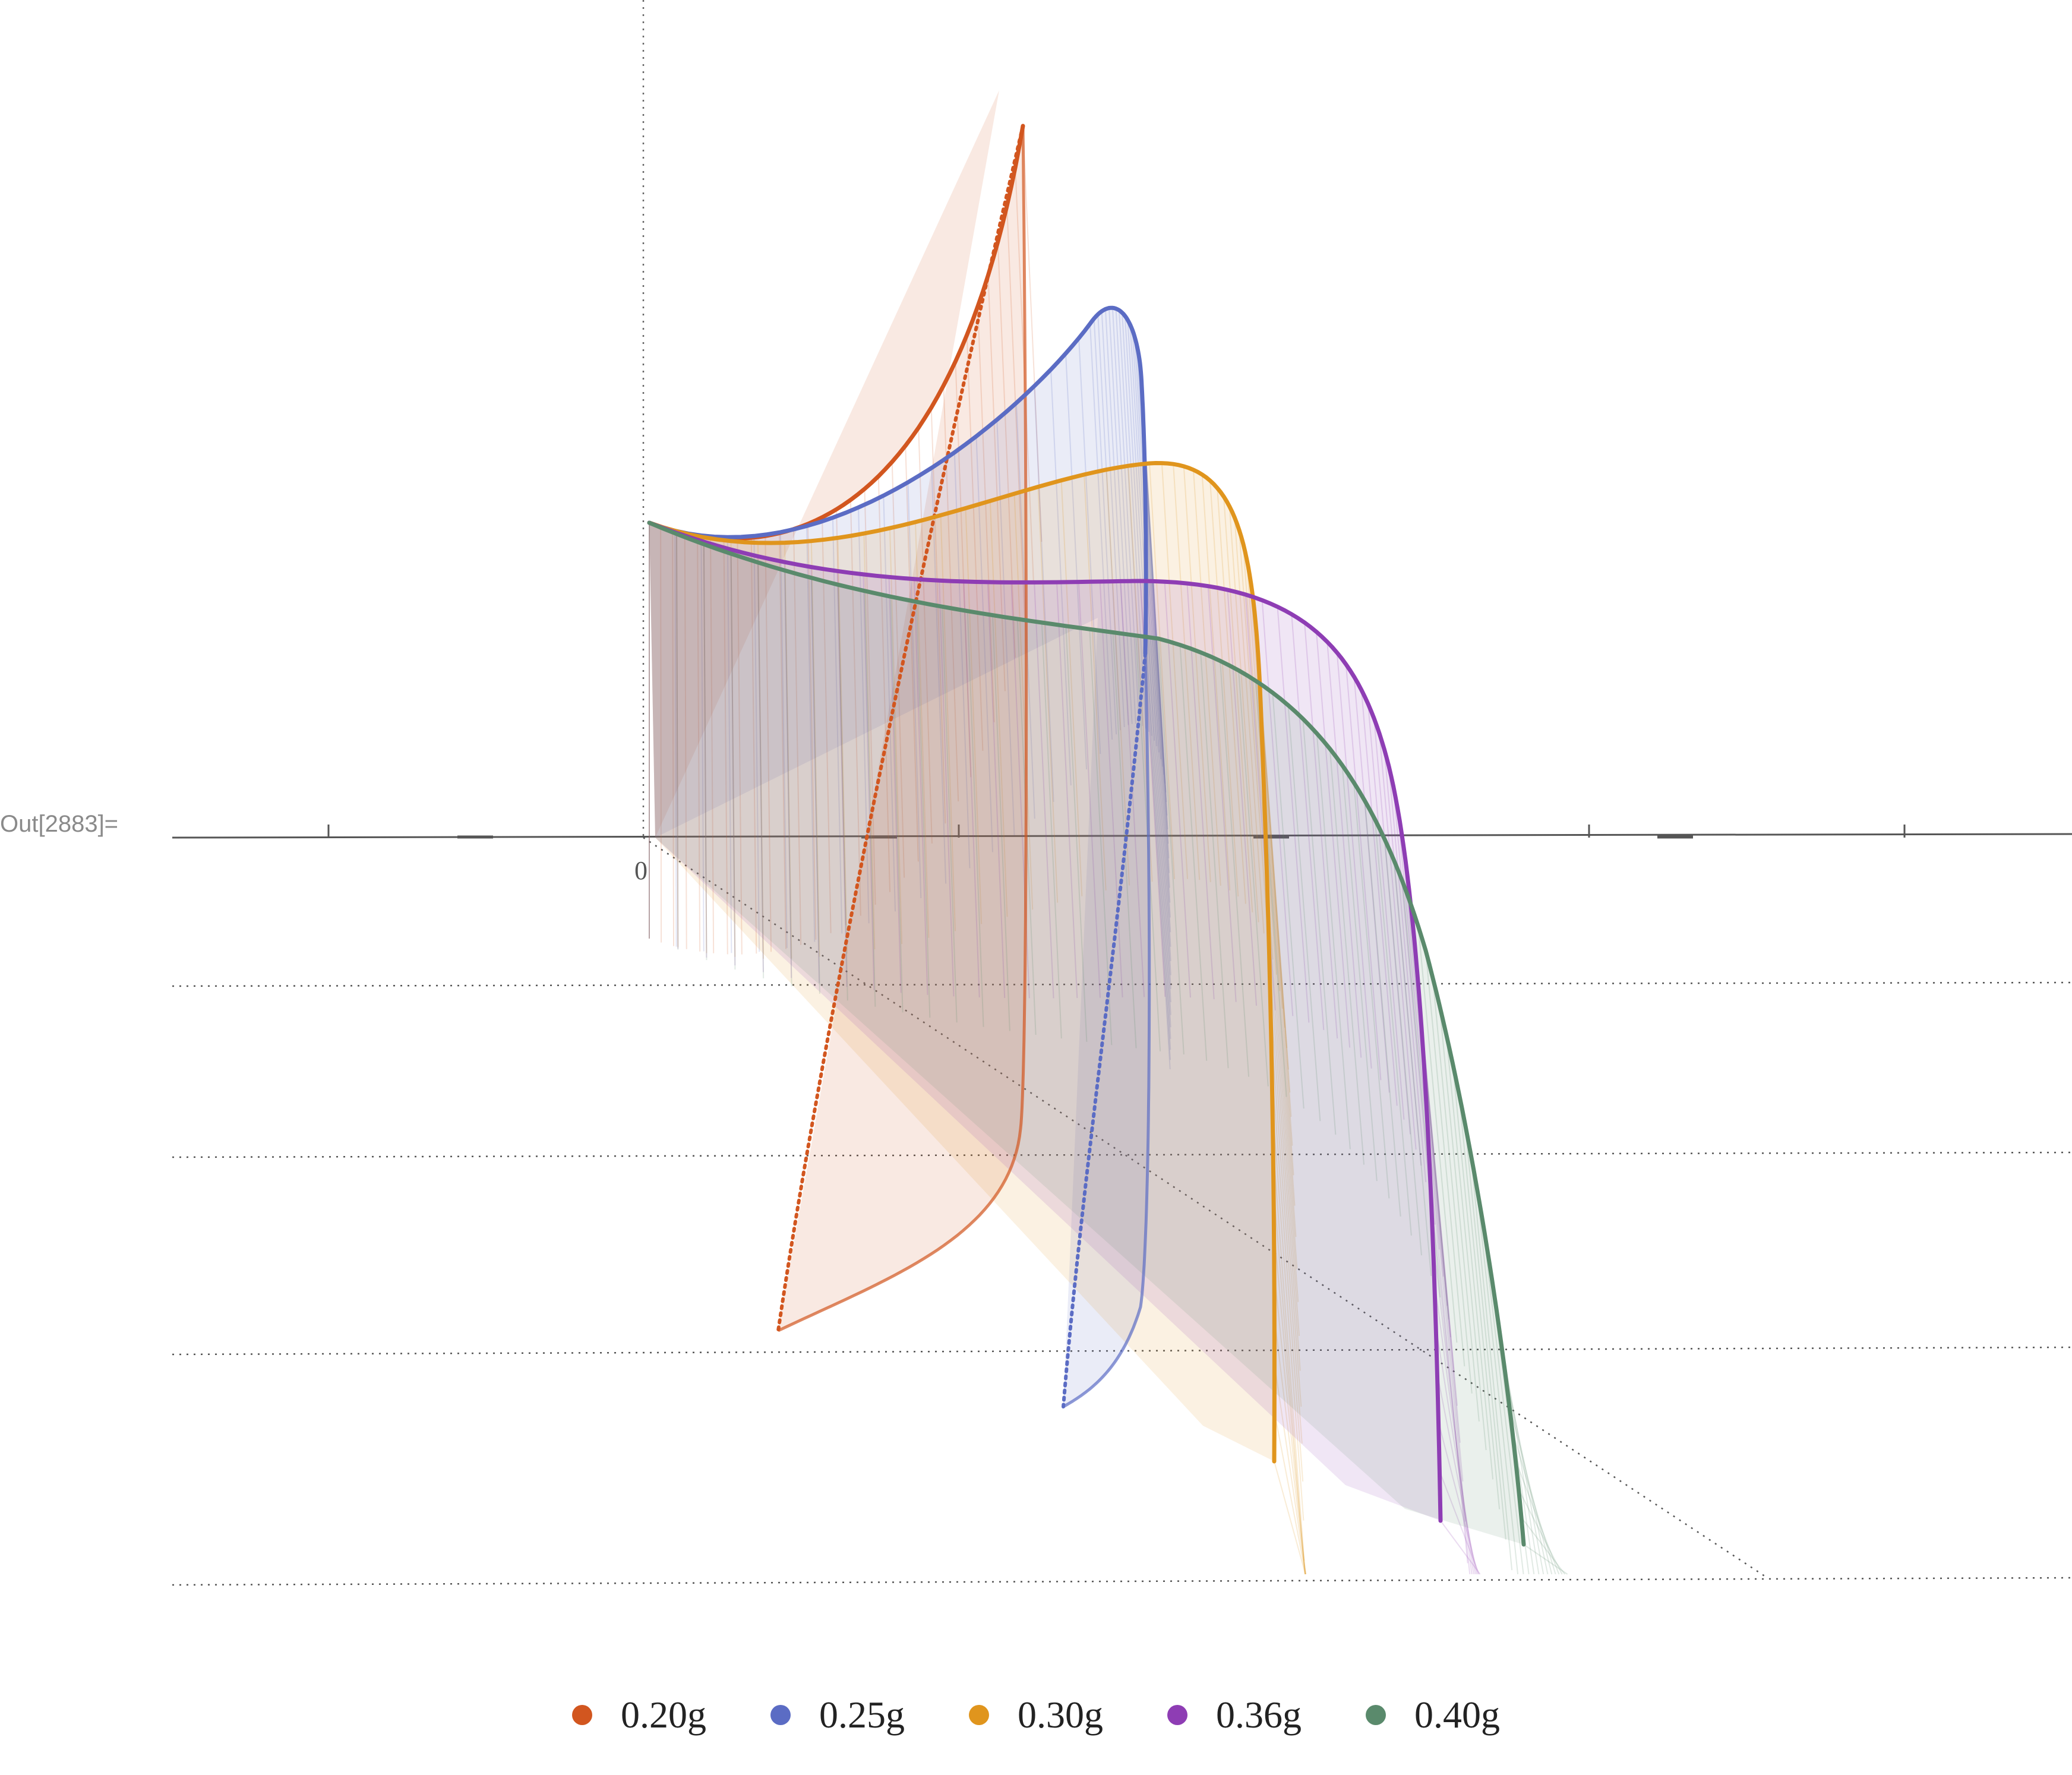 This screenshot has width=2072, height=1775. I want to click on legend-item-2: 0.25g, so click(837, 1715).